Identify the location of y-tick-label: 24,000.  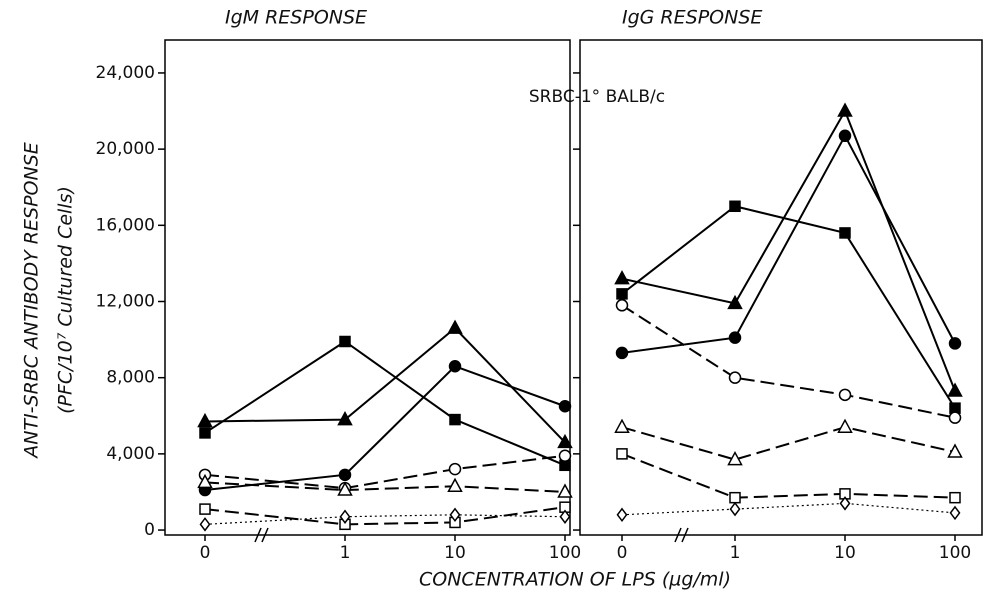
(125, 73).